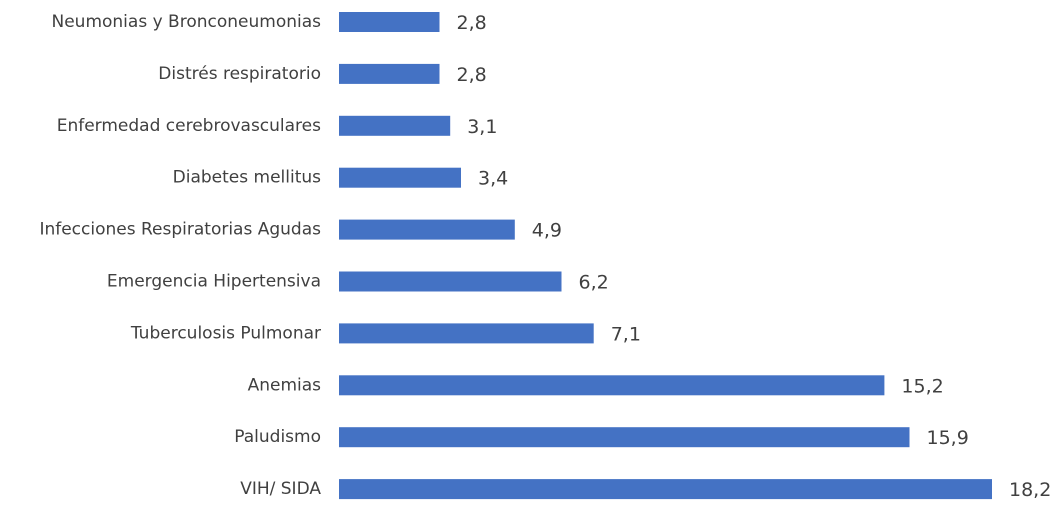  Describe the element at coordinates (594, 283) in the screenshot. I see `data-label: 6,2` at that location.